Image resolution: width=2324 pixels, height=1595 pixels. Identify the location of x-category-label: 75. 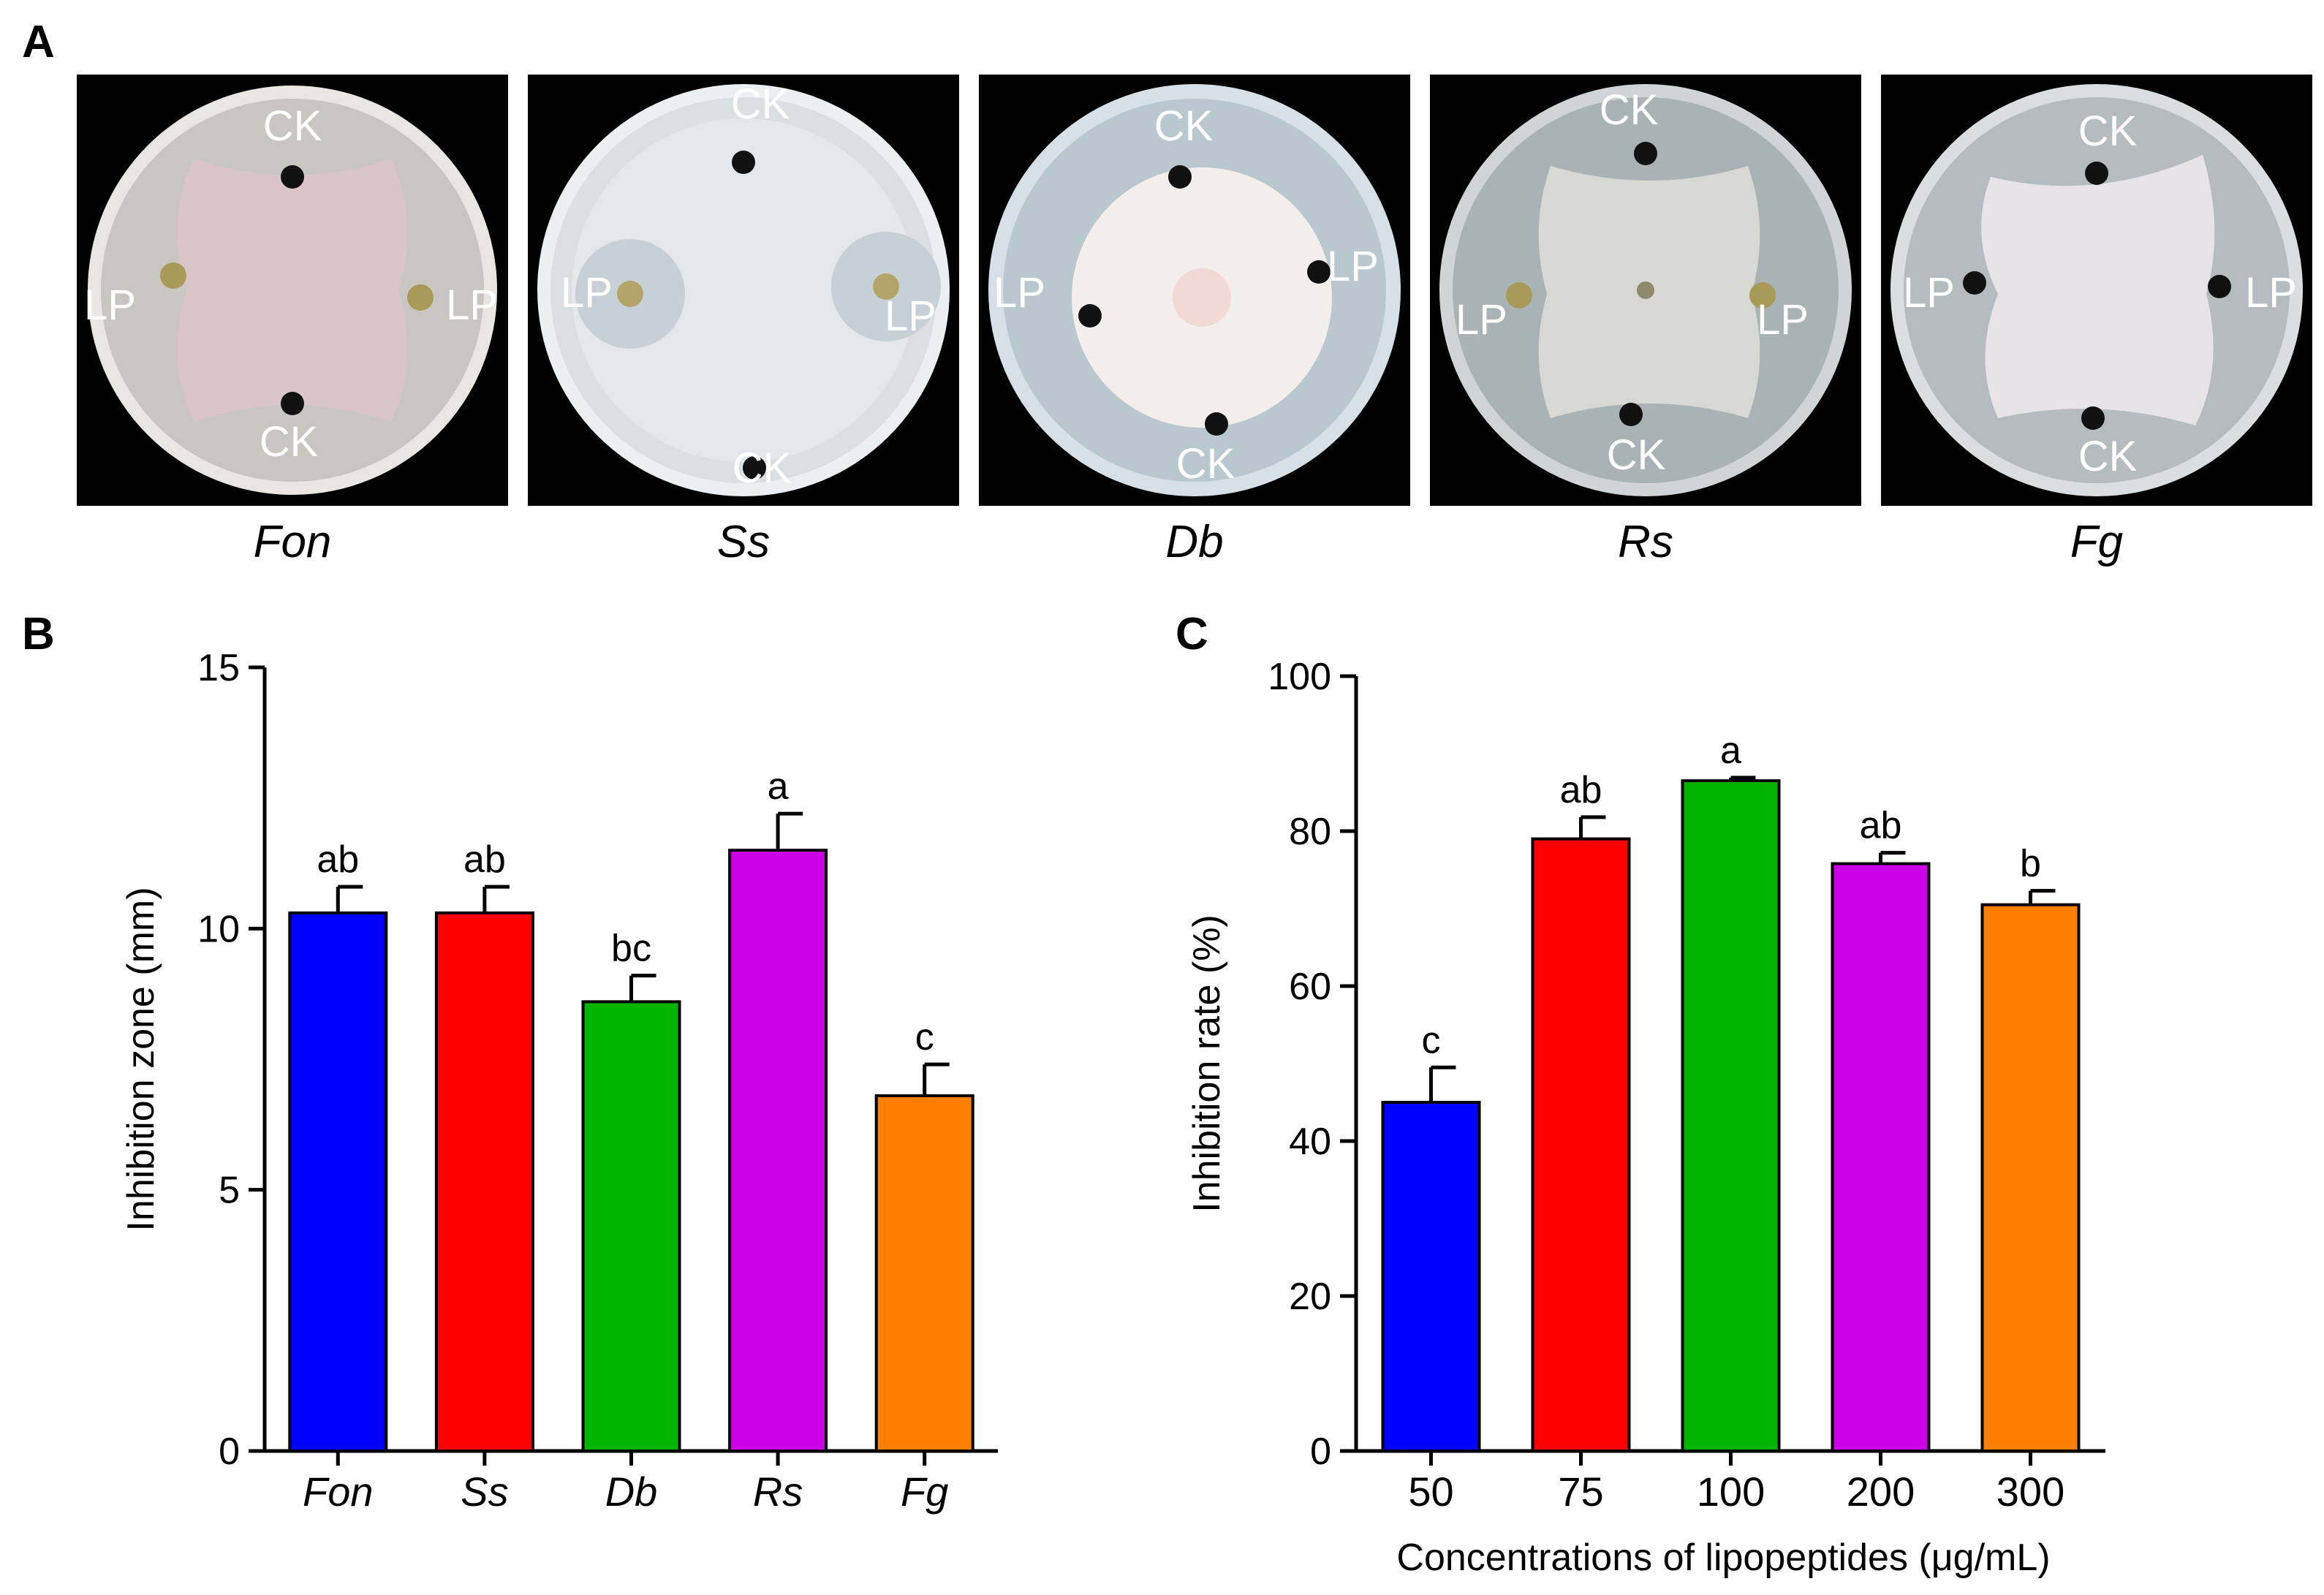
(1580, 1492).